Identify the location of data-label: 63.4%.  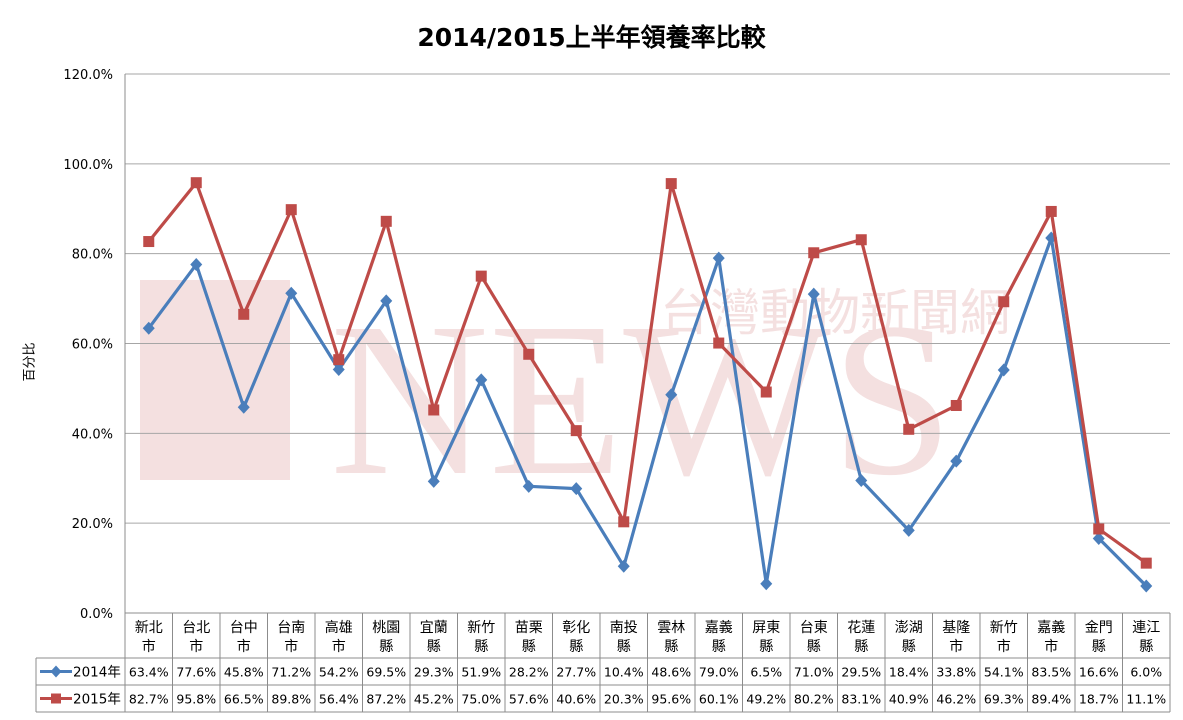
(149, 672).